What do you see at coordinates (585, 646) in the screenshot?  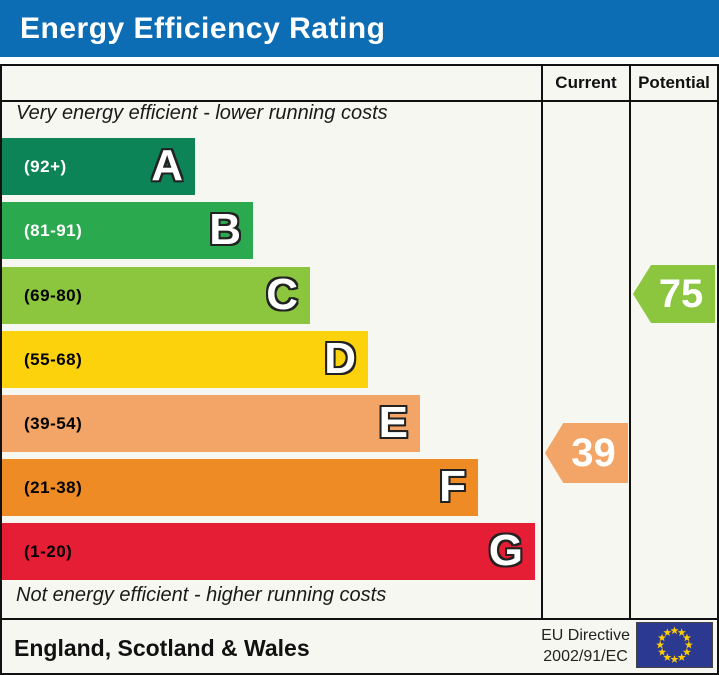 I see `eu-directive-text: EU Directive 2002/91/EC` at bounding box center [585, 646].